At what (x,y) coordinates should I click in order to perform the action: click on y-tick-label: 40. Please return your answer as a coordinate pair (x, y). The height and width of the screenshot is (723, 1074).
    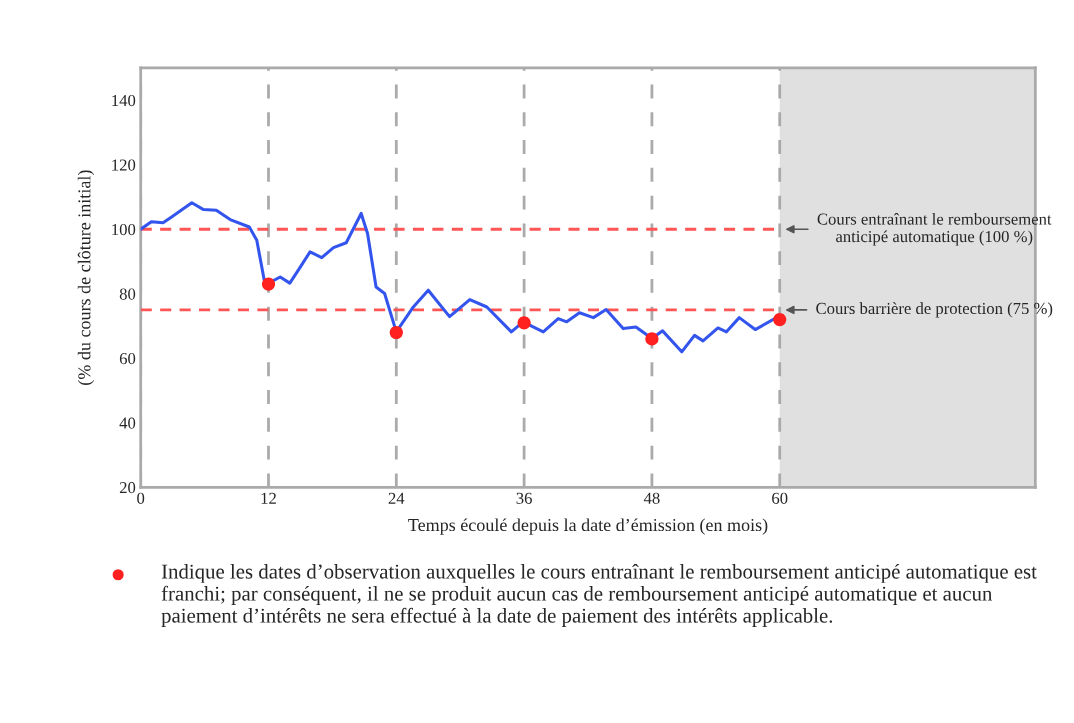
    Looking at the image, I should click on (127, 423).